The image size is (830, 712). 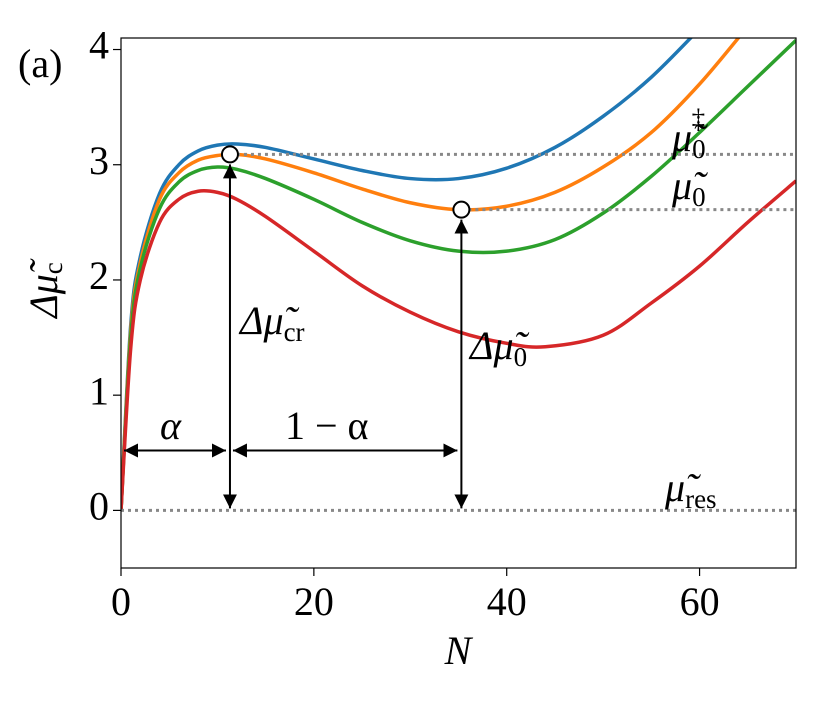 What do you see at coordinates (499, 347) in the screenshot?
I see `delta-mu-0-label: Δμ̃0` at bounding box center [499, 347].